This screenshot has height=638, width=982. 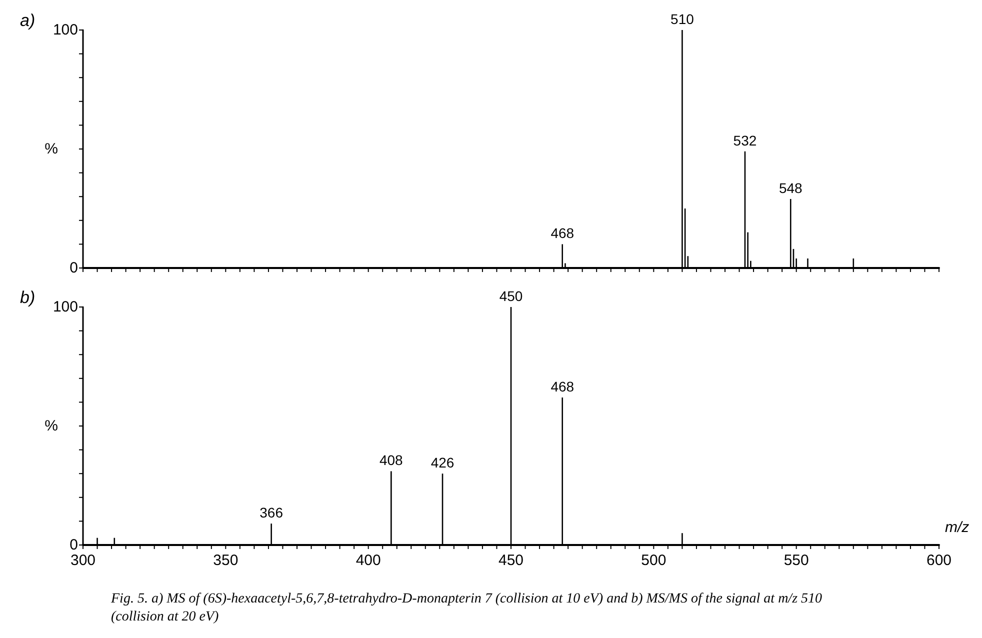 I want to click on x-tick-label: 350, so click(x=225, y=560).